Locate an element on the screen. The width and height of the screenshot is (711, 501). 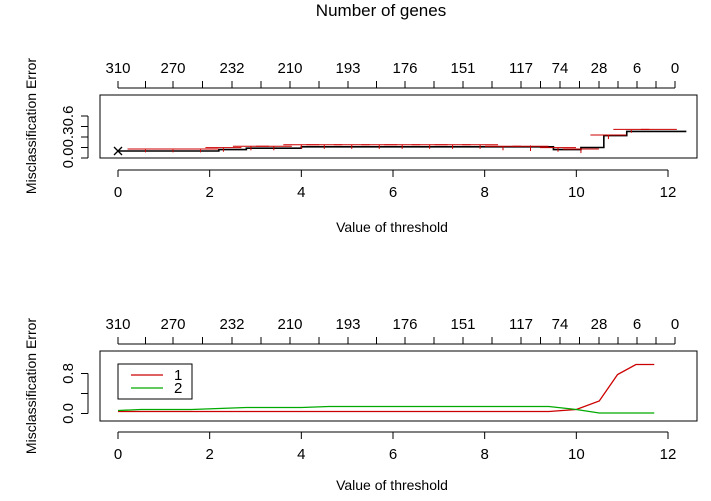
legend-label: 1 is located at coordinates (178, 375).